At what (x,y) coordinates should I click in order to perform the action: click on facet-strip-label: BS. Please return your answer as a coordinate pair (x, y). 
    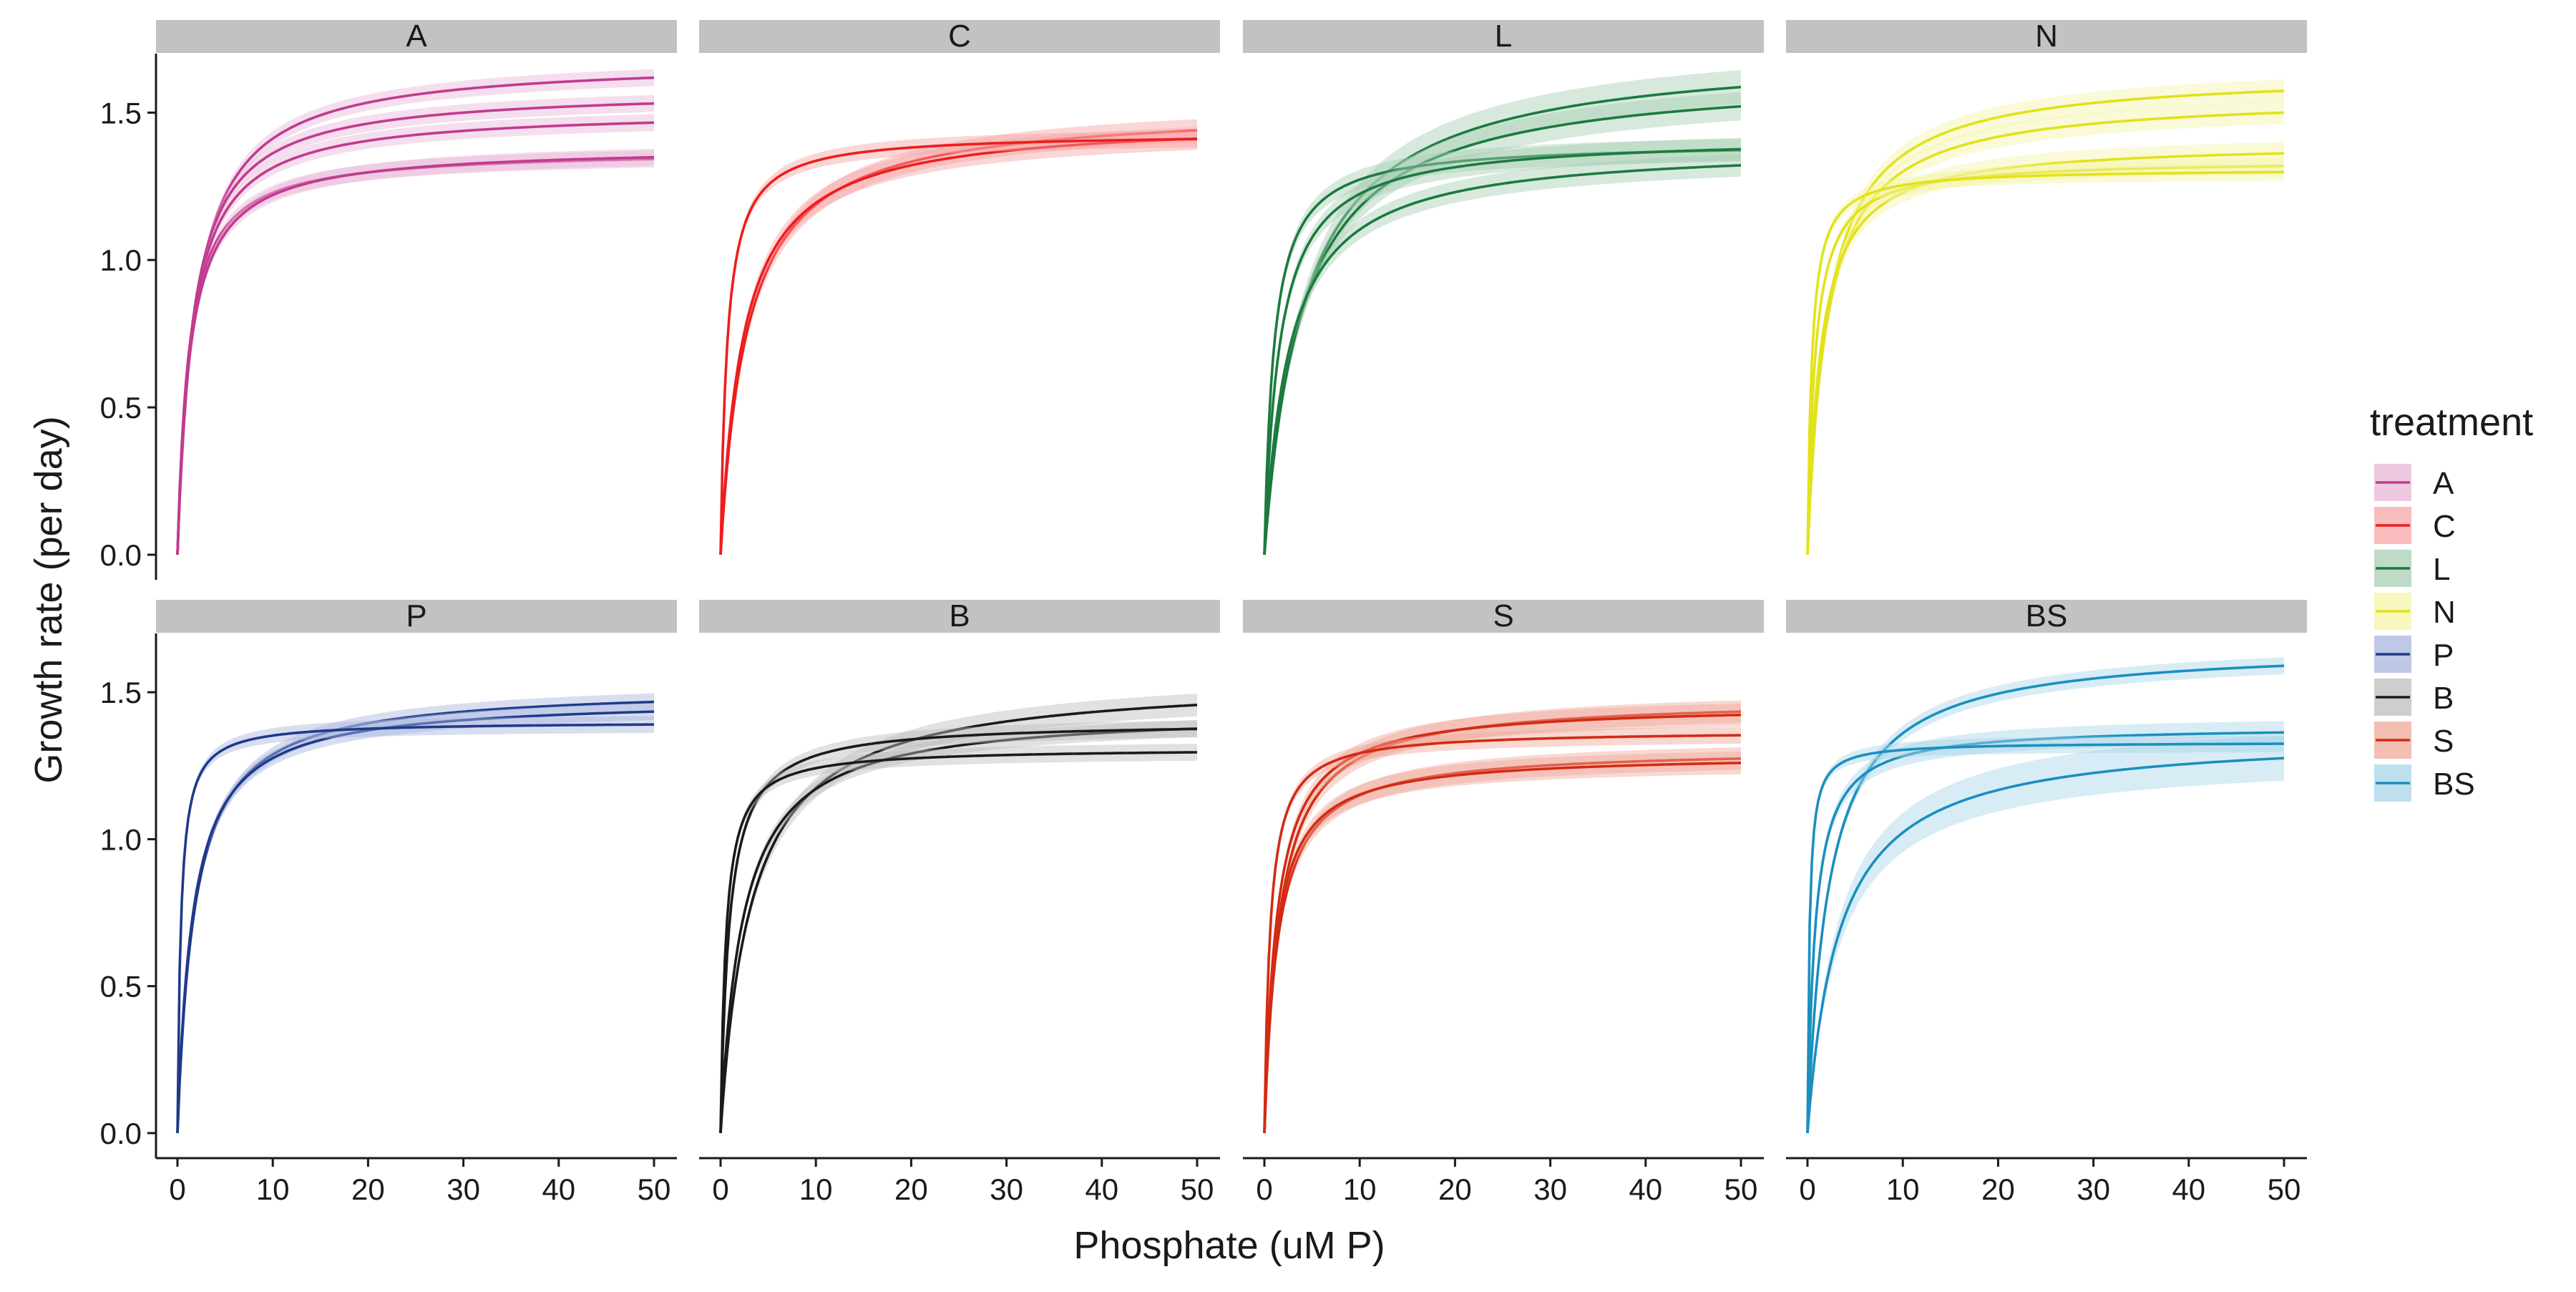
    Looking at the image, I should click on (2047, 615).